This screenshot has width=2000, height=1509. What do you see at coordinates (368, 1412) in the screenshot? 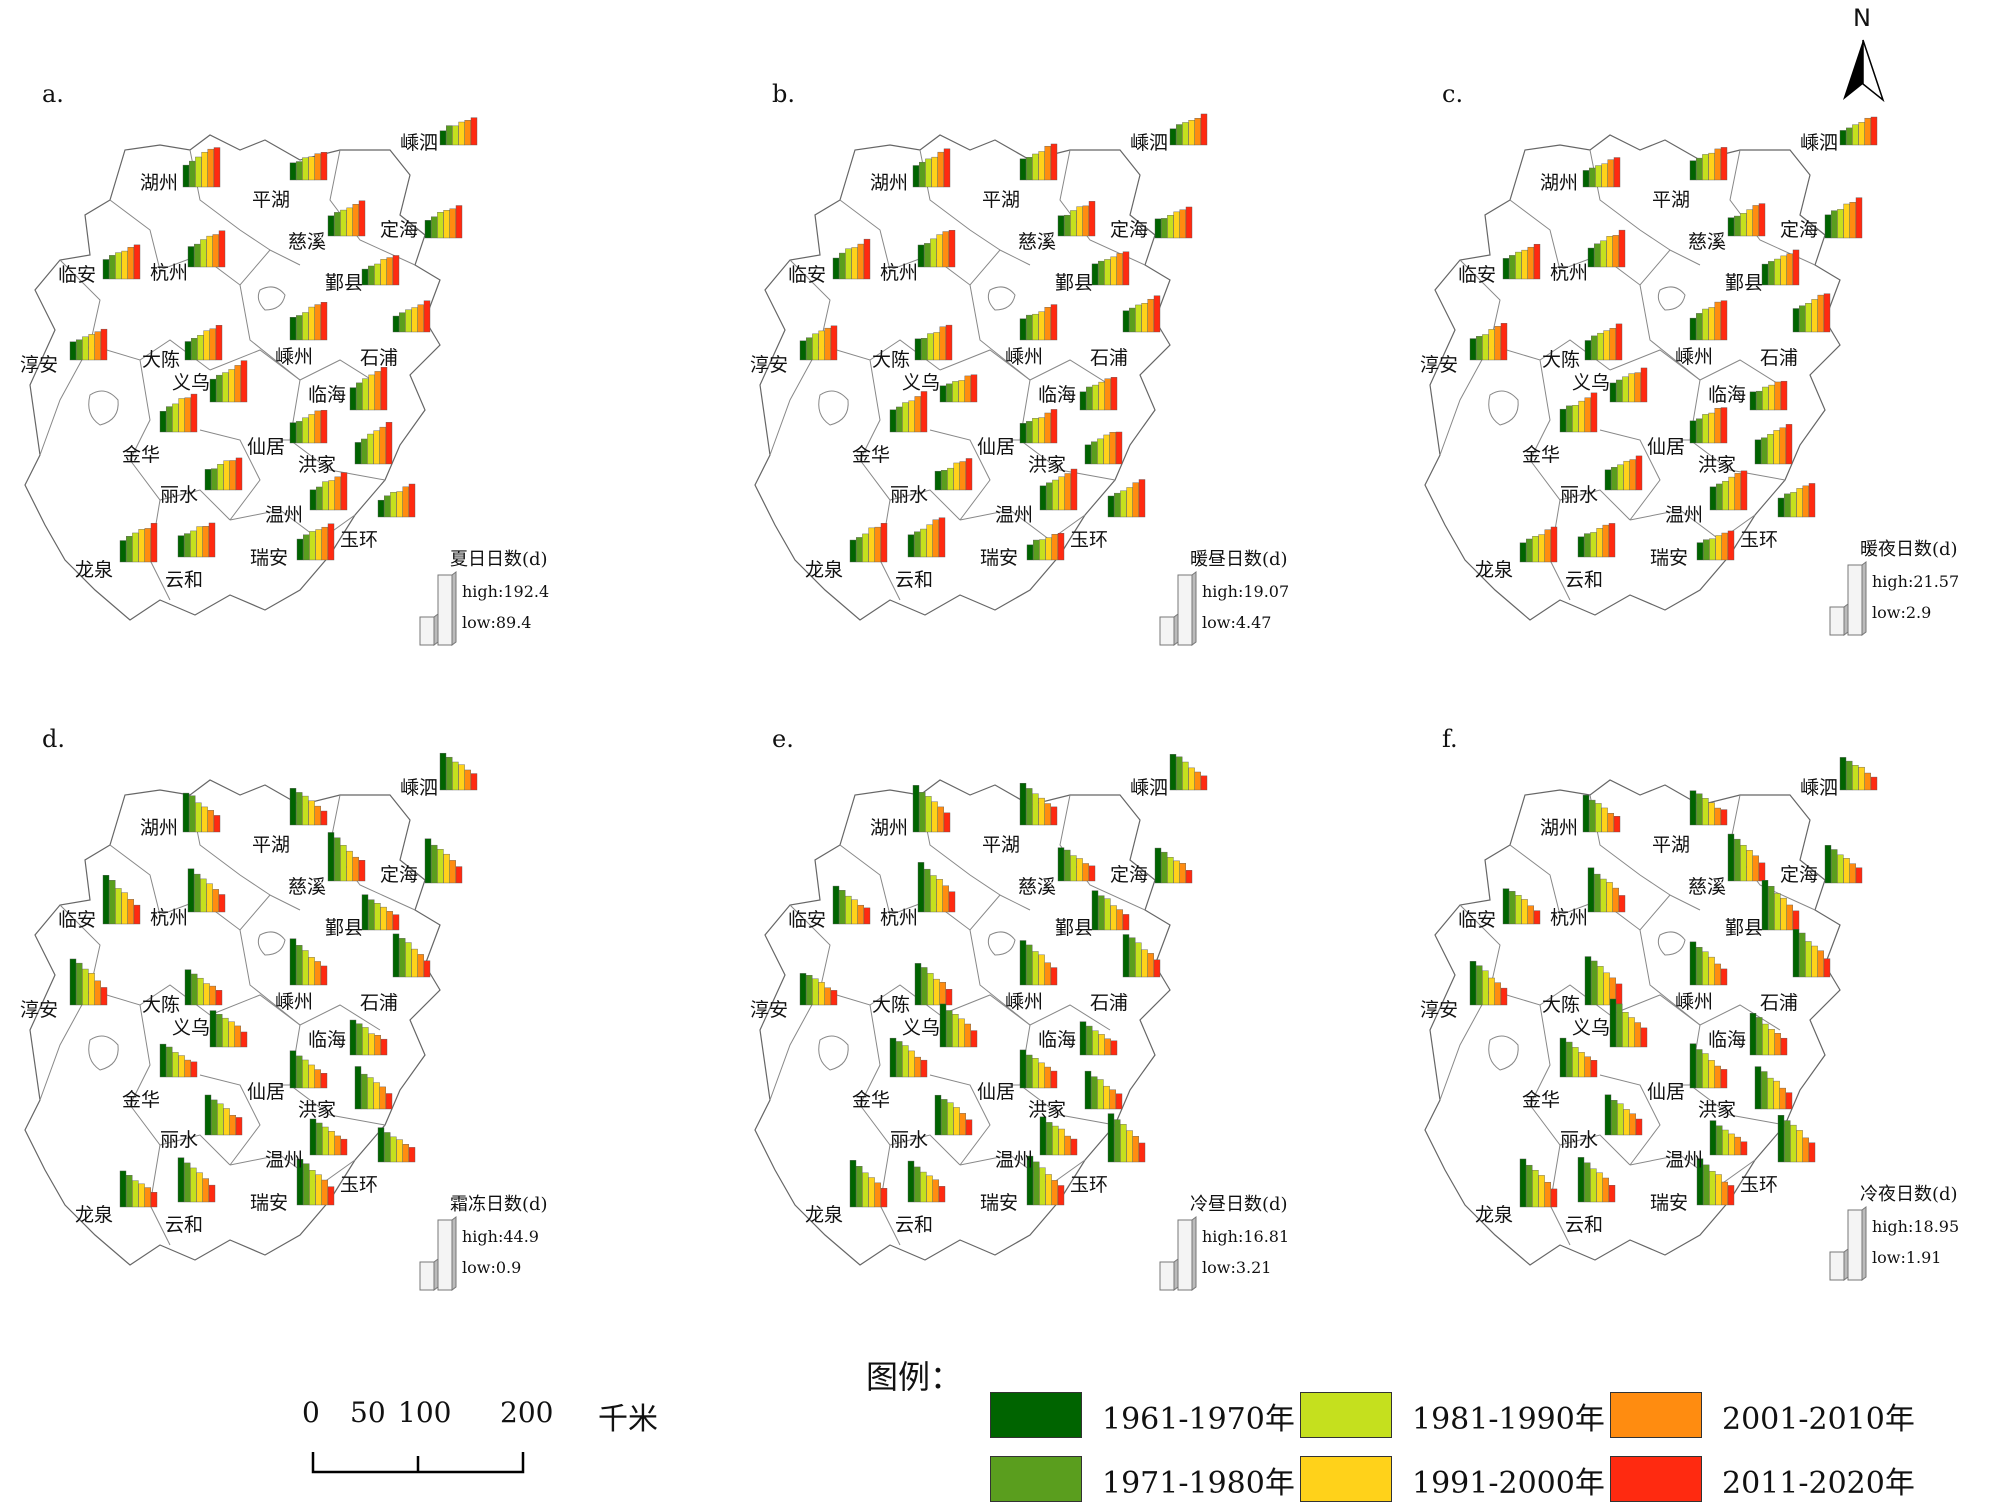
I see `scale-tick: 50` at bounding box center [368, 1412].